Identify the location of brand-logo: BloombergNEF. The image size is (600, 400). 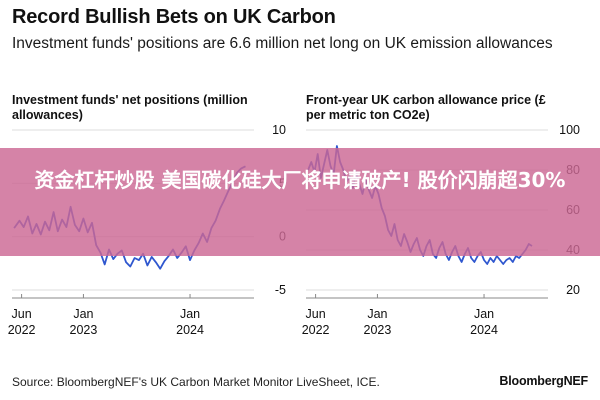
(543, 381).